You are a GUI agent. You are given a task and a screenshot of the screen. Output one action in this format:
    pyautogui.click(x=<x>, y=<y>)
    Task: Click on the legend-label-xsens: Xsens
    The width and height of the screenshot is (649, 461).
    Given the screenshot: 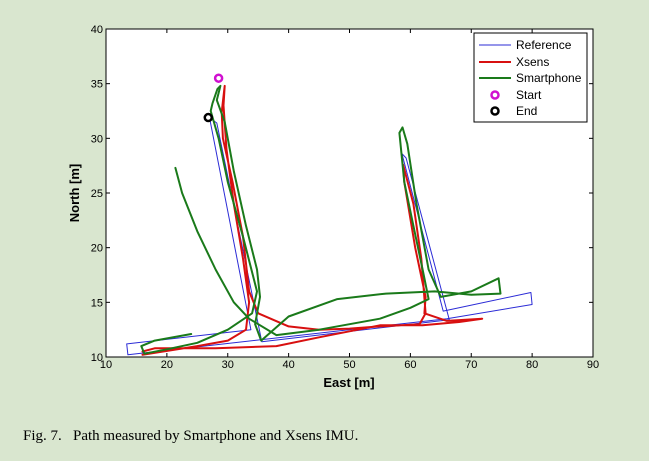 What is the action you would take?
    pyautogui.click(x=532, y=62)
    